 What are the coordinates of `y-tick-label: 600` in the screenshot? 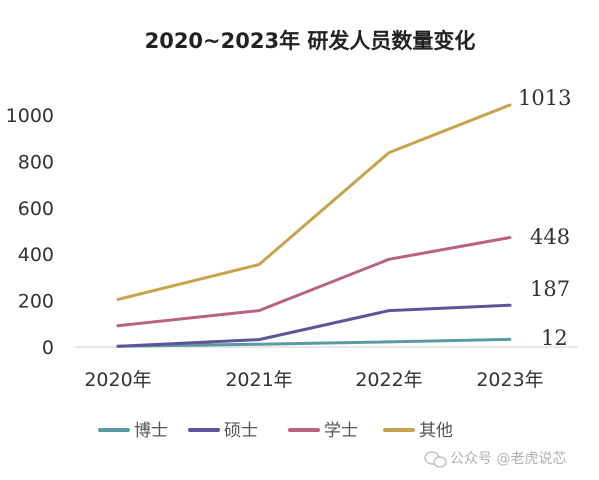 It's located at (36, 209).